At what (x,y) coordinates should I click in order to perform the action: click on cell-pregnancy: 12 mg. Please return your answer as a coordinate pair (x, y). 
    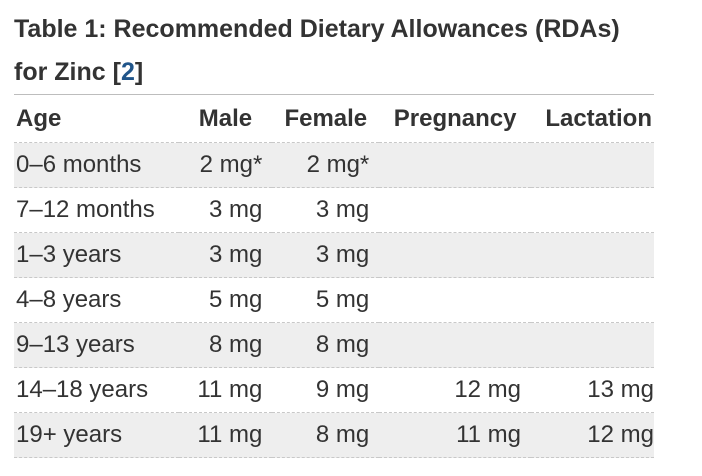
    Looking at the image, I should click on (455, 390).